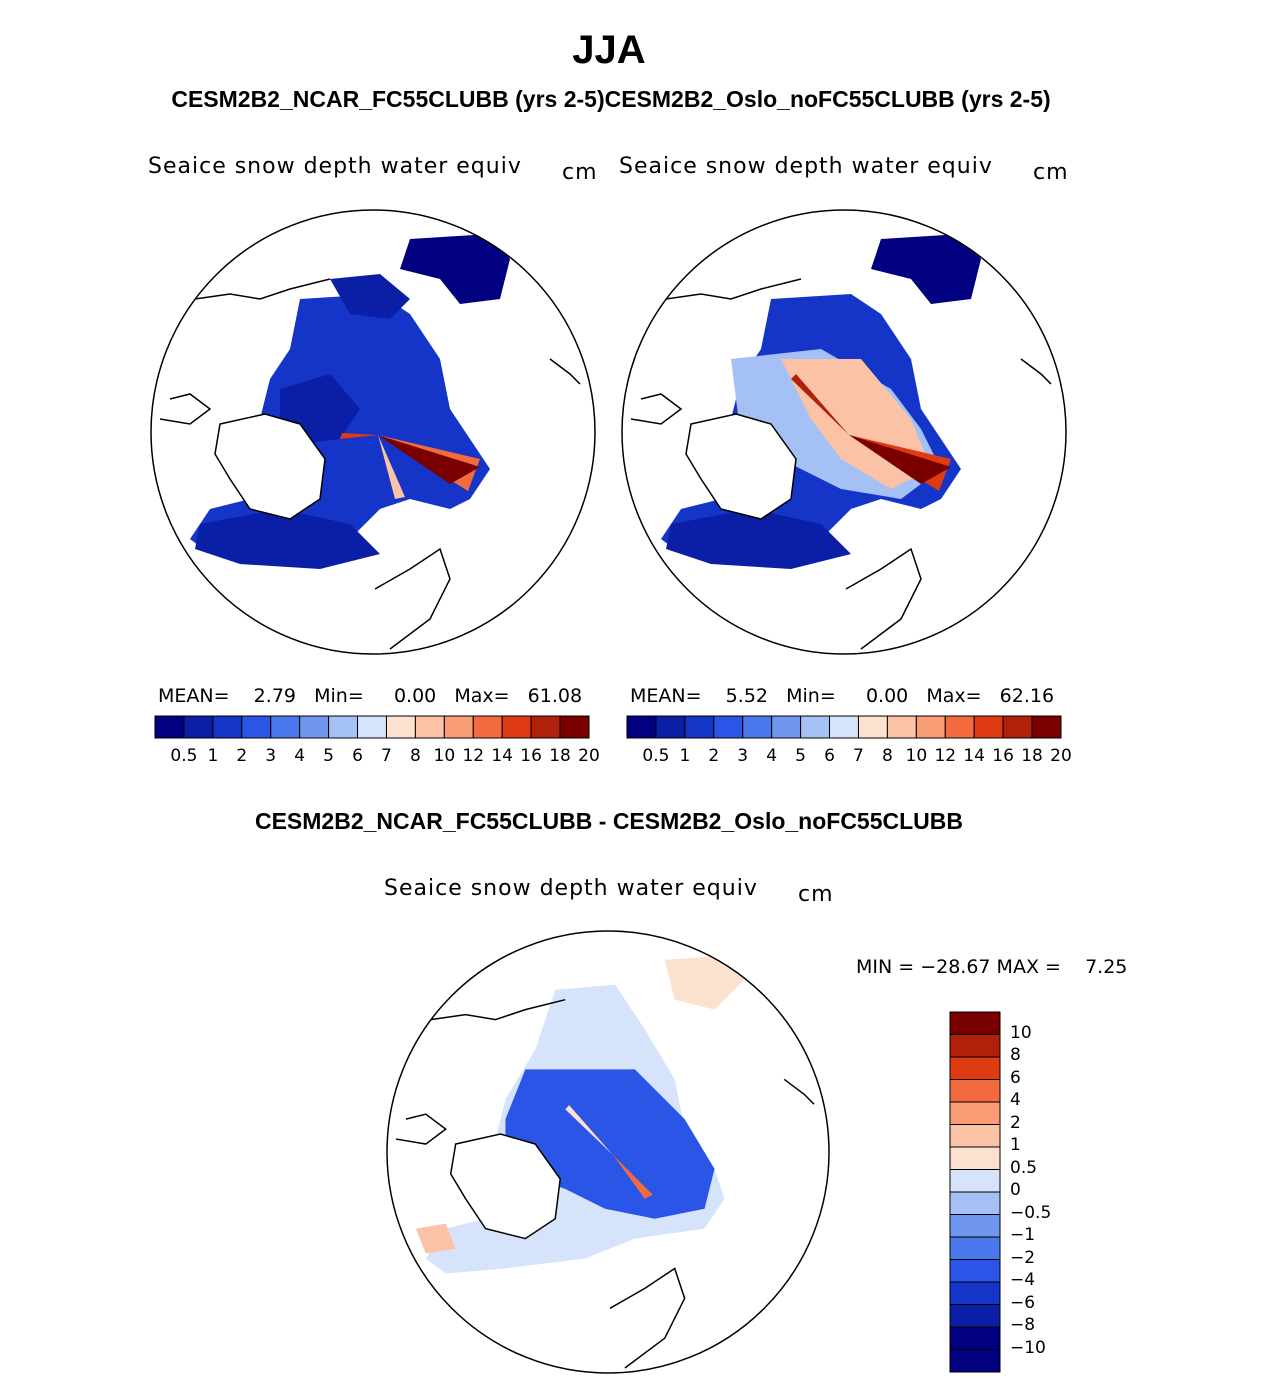 This screenshot has width=1285, height=1382. Describe the element at coordinates (714, 756) in the screenshot. I see `panel2-colorbar-tick-label: 2` at that location.